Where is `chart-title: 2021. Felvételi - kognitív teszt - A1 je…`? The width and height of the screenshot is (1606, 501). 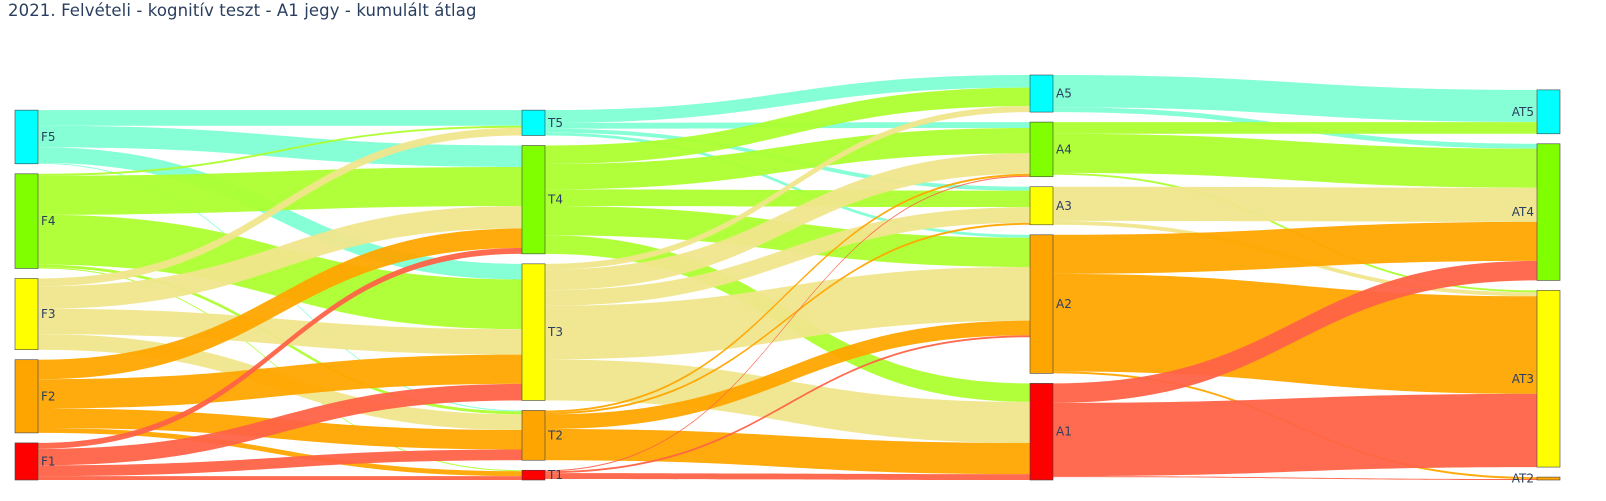 chart-title: 2021. Felvételi - kognitív teszt - A1 je… is located at coordinates (242, 10).